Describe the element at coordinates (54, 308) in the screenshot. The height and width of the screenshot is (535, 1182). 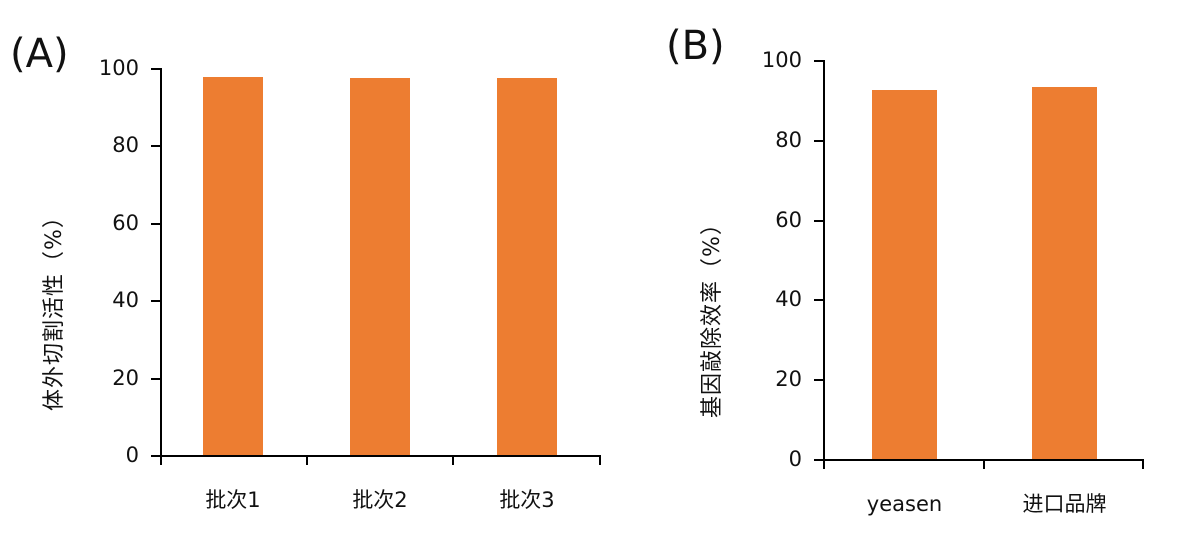
I see `y-axis-title-a: 体外切割活性（%）` at that location.